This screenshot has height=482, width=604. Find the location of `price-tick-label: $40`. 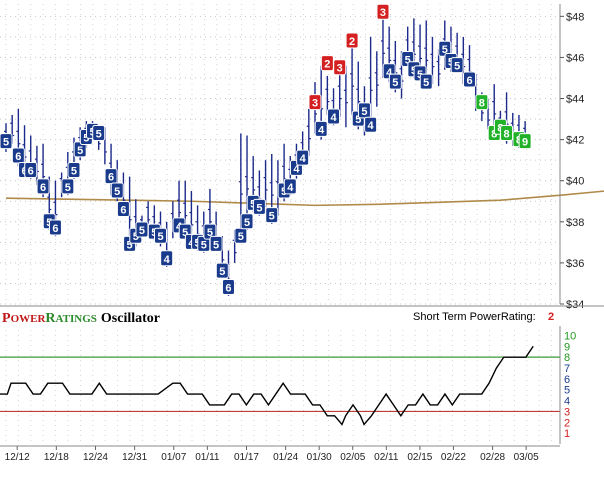

price-tick-label: $40 is located at coordinates (575, 182).